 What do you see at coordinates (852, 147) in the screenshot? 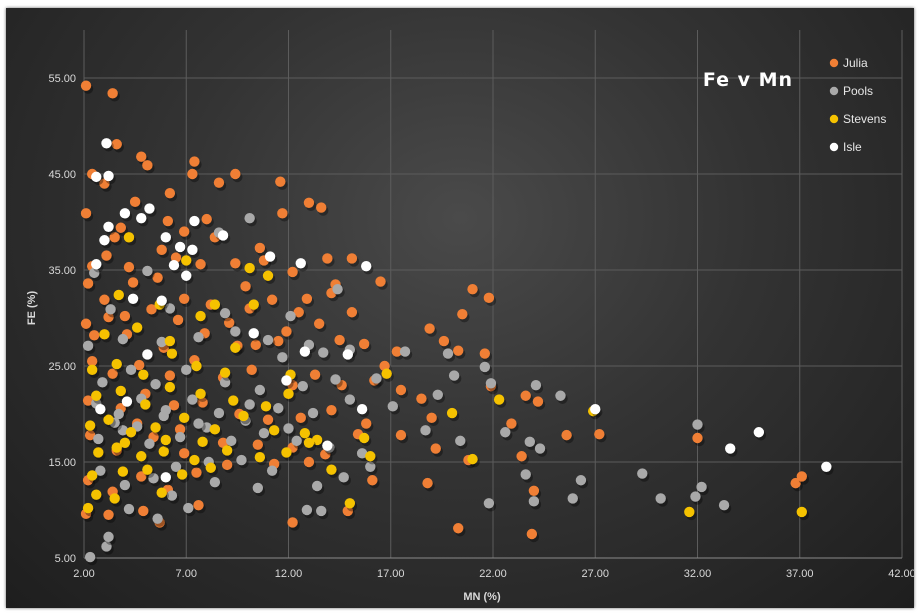
I see `legend-label: Isle` at bounding box center [852, 147].